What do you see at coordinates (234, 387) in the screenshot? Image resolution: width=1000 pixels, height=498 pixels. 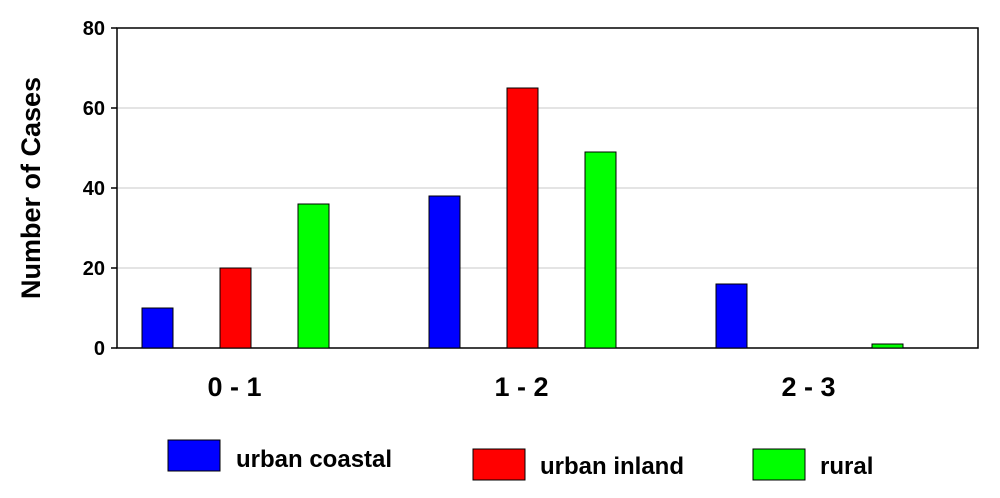 I see `x-category-label: 0 - 1` at bounding box center [234, 387].